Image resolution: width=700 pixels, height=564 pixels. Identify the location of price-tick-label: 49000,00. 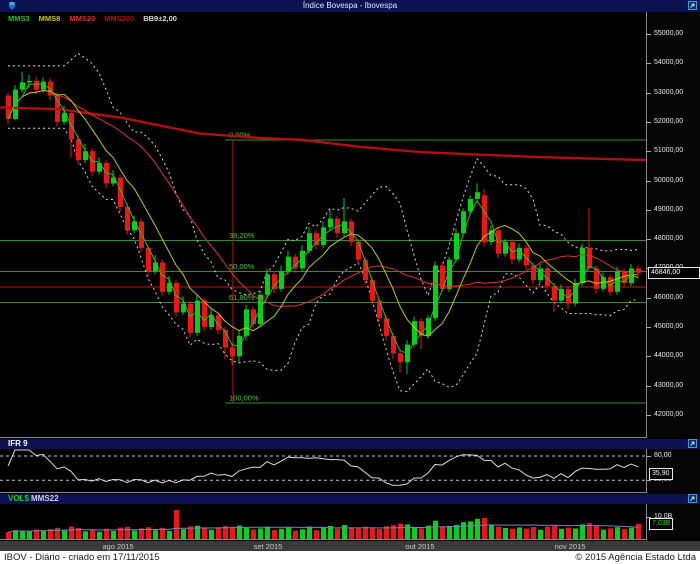
(669, 209).